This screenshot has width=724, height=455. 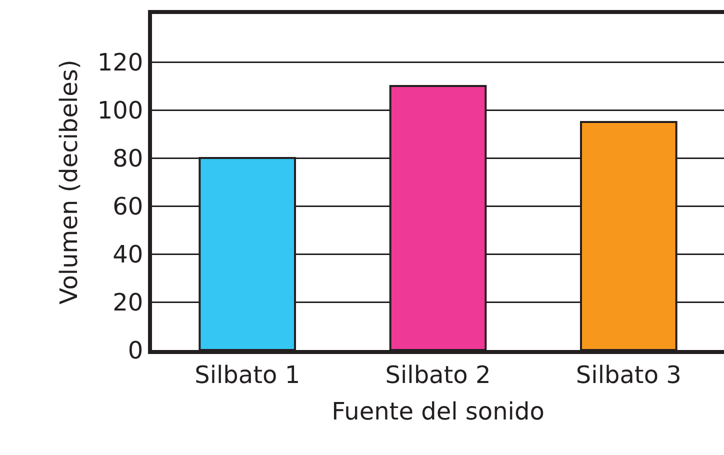 I want to click on x-tick-label: Silbato 1, so click(x=247, y=374).